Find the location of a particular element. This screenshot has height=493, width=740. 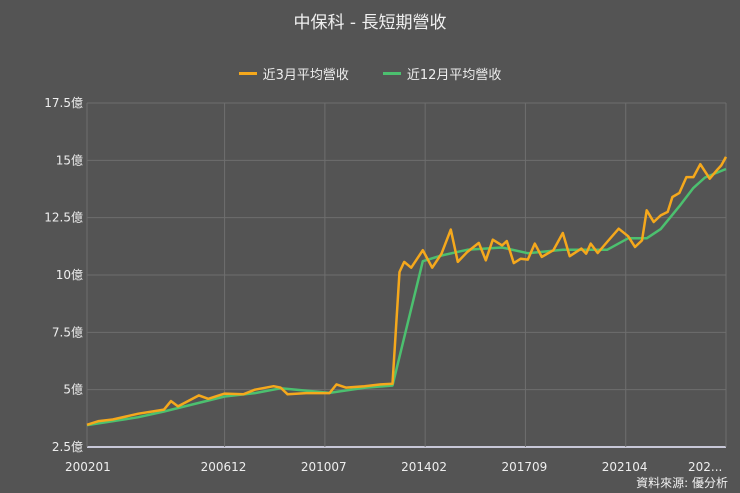

y-tick-label: 10億 is located at coordinates (69, 275).